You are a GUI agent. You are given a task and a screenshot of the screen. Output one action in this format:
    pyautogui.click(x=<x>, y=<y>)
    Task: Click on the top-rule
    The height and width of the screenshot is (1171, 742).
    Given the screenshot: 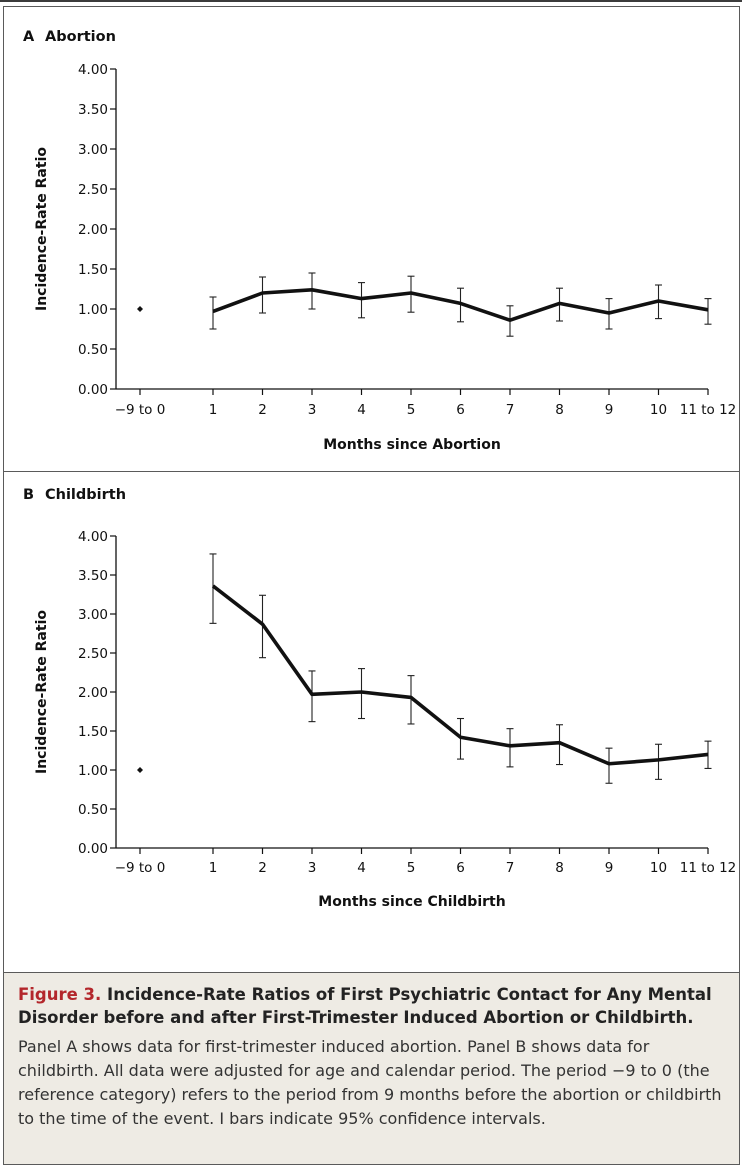 What is the action you would take?
    pyautogui.click(x=371, y=1)
    